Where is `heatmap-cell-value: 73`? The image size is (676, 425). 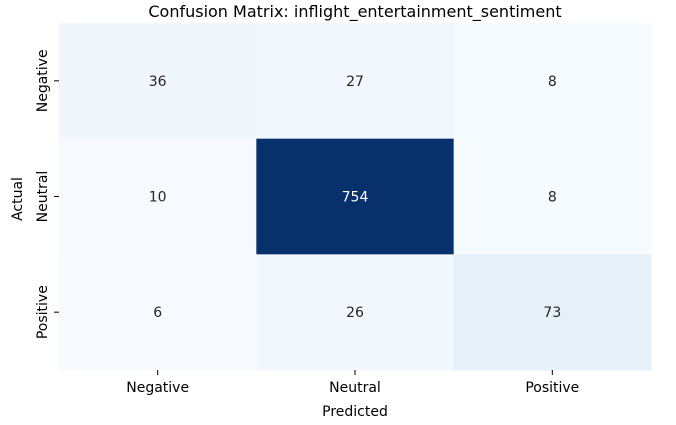 heatmap-cell-value: 73 is located at coordinates (552, 313).